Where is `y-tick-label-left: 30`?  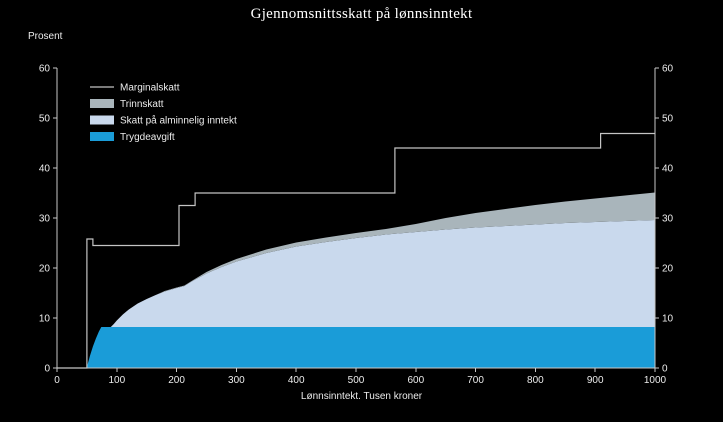 y-tick-label-left: 30 is located at coordinates (45, 219).